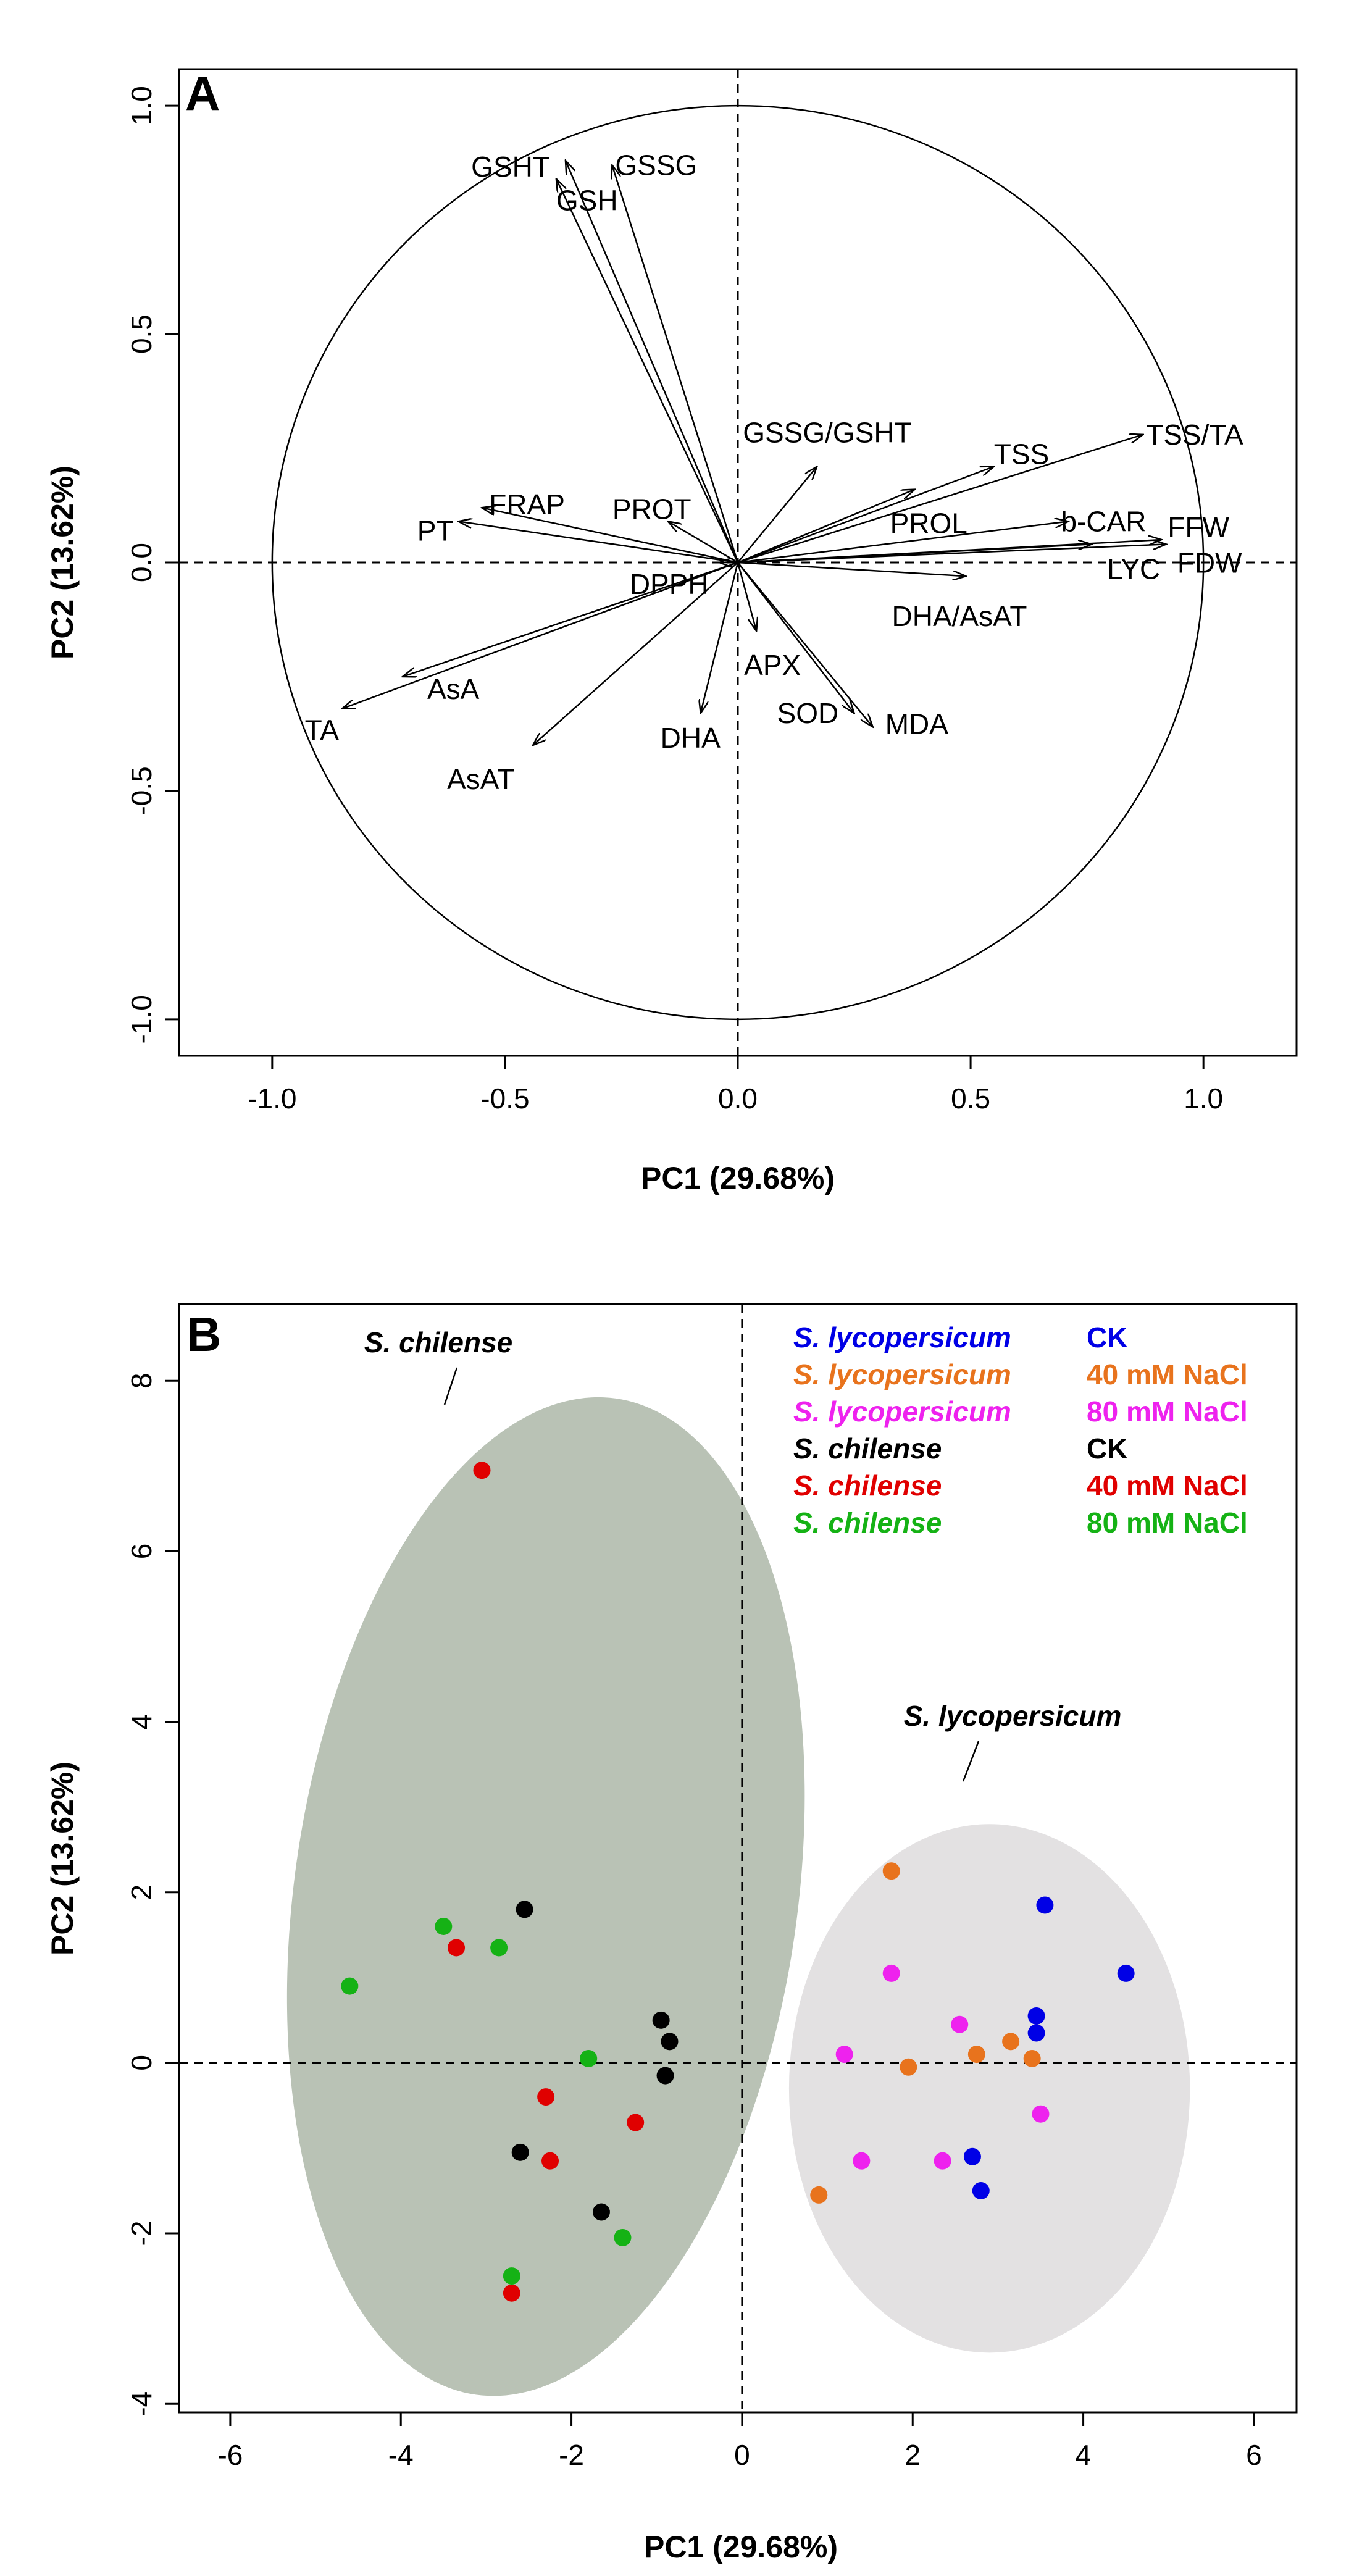 The width and height of the screenshot is (1362, 2576). I want to click on panel-b-x-axis-label: PC1 (29.68%), so click(741, 2547).